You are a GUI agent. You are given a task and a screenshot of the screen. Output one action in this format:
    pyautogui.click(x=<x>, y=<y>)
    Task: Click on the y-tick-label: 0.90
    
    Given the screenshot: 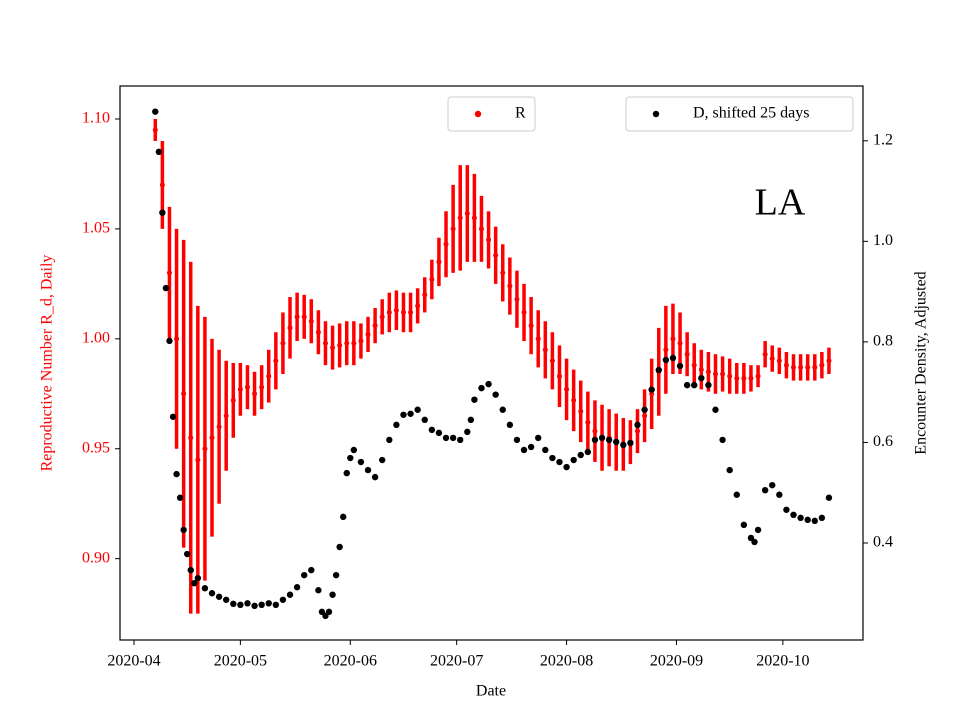 What is the action you would take?
    pyautogui.click(x=96, y=557)
    